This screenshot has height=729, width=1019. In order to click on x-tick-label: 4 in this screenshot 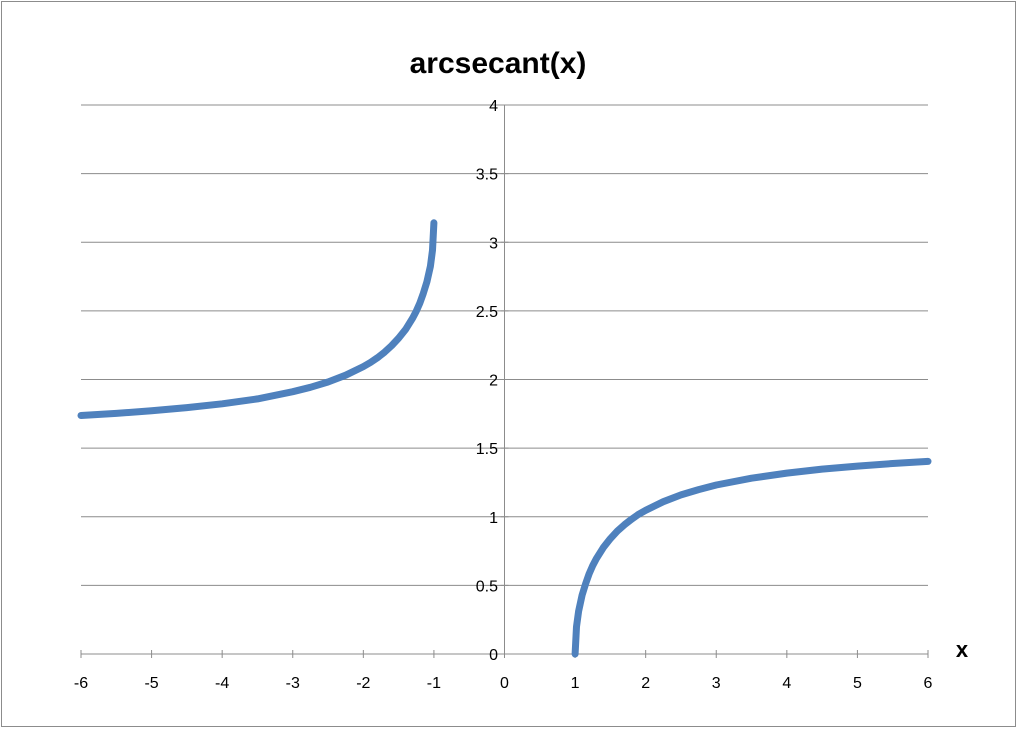, I will do `click(786, 683)`.